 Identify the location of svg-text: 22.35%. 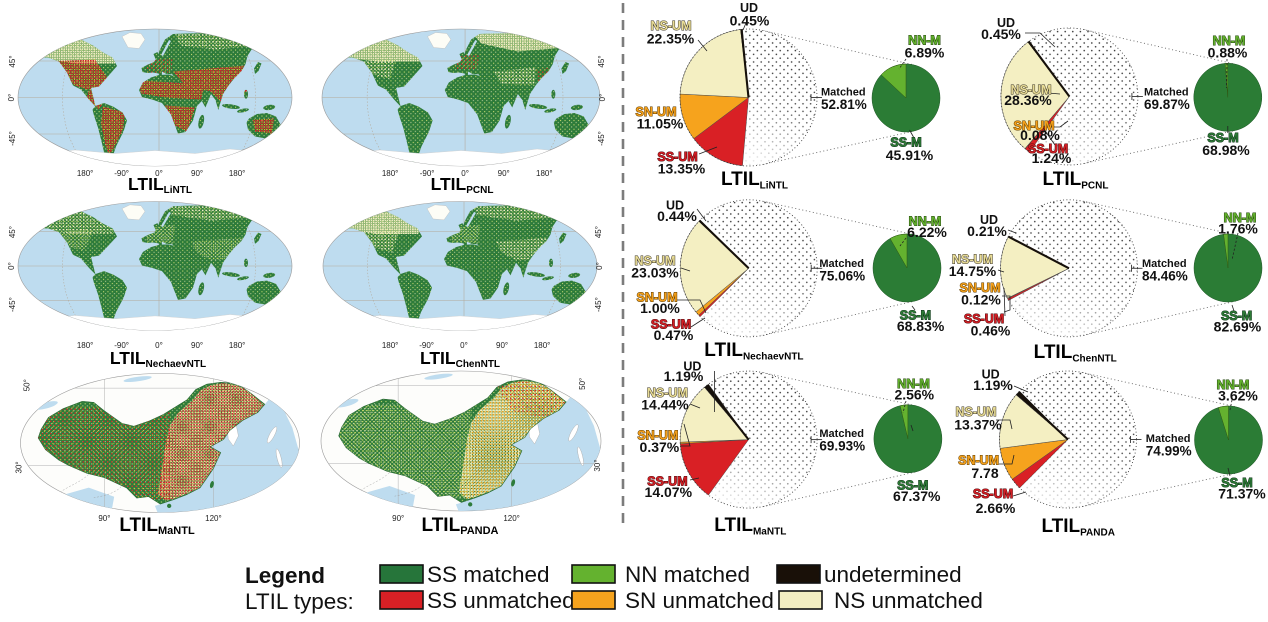
(671, 39).